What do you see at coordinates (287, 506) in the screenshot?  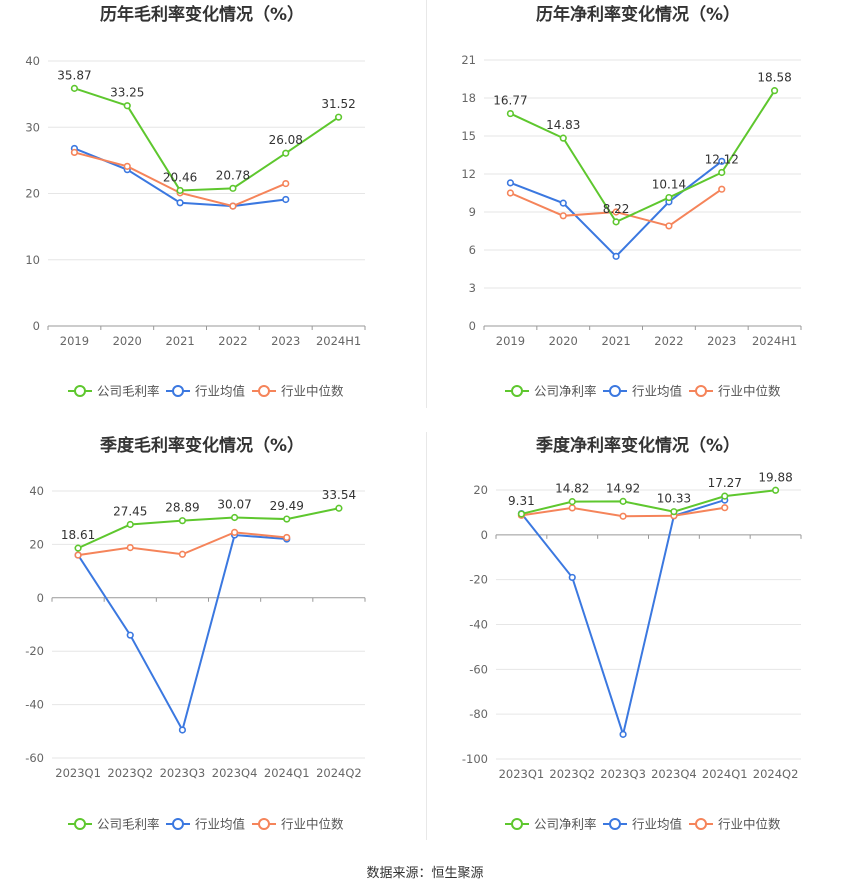 I see `data-label: 29.49` at bounding box center [287, 506].